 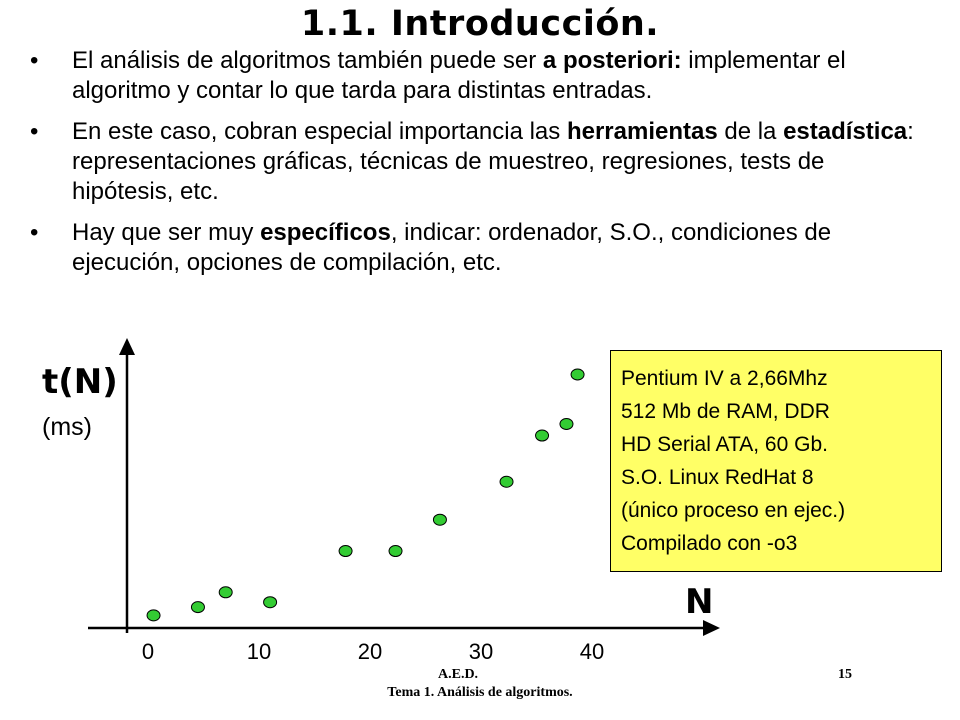 I want to click on footer-page-number: 15, so click(x=845, y=674).